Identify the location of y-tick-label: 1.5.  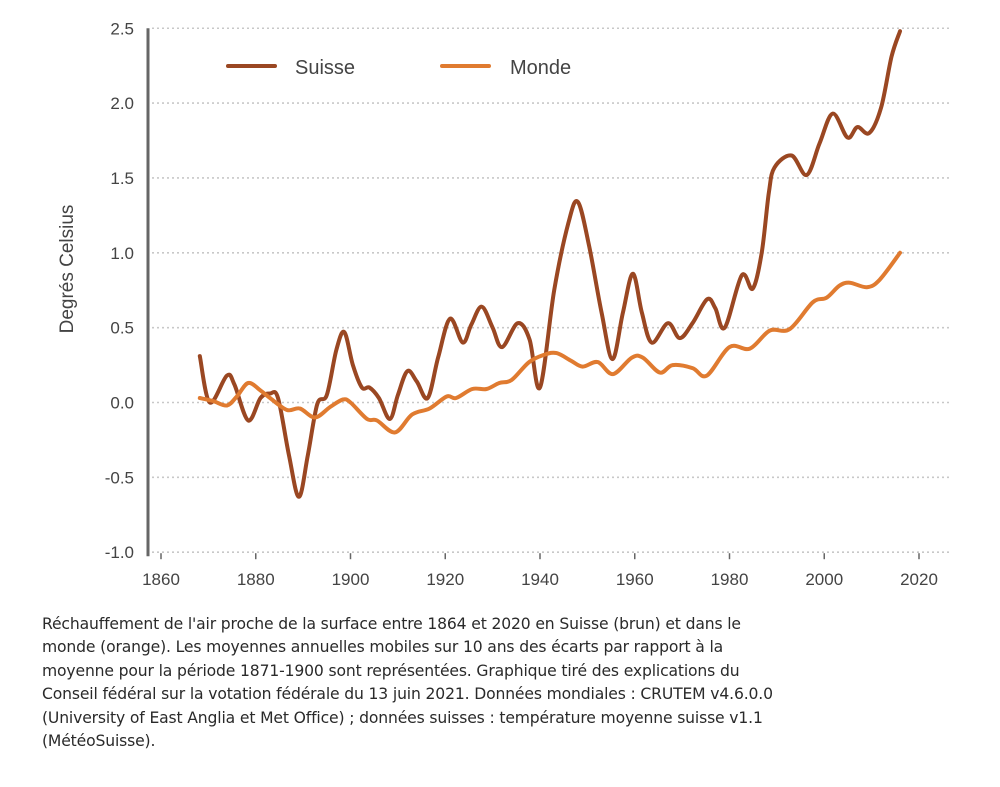
(122, 178).